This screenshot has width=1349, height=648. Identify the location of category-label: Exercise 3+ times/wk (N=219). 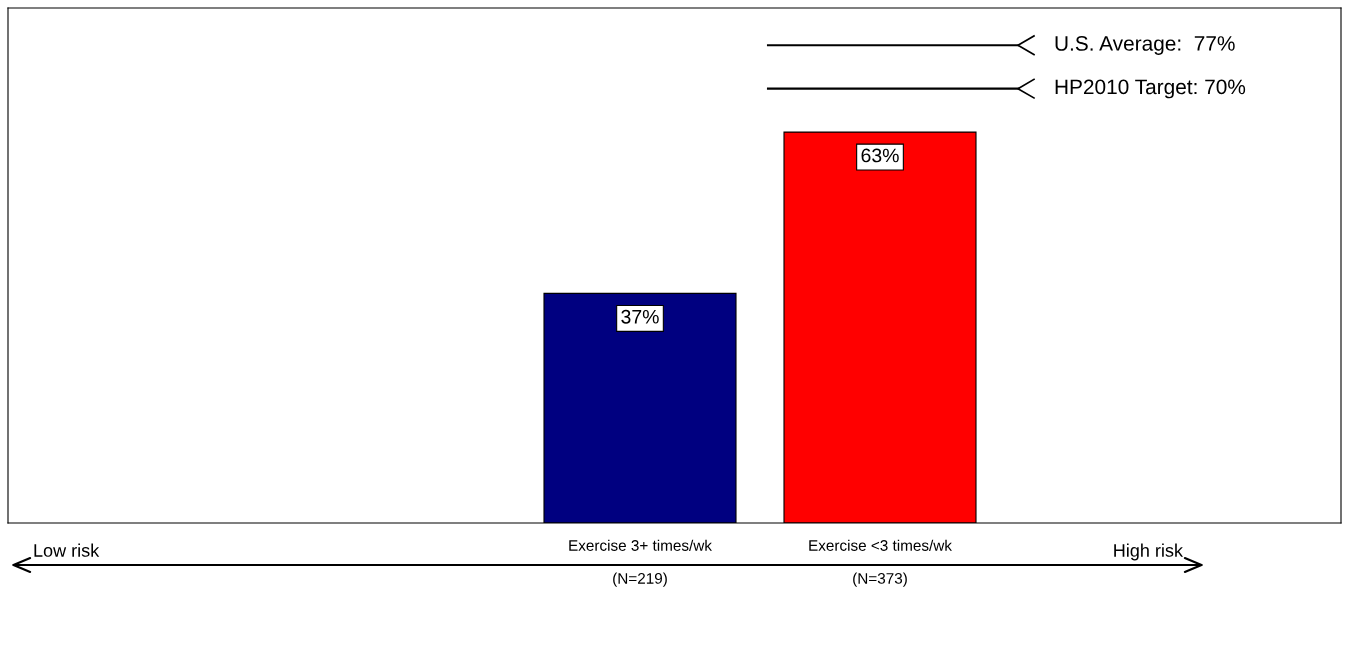
(640, 563).